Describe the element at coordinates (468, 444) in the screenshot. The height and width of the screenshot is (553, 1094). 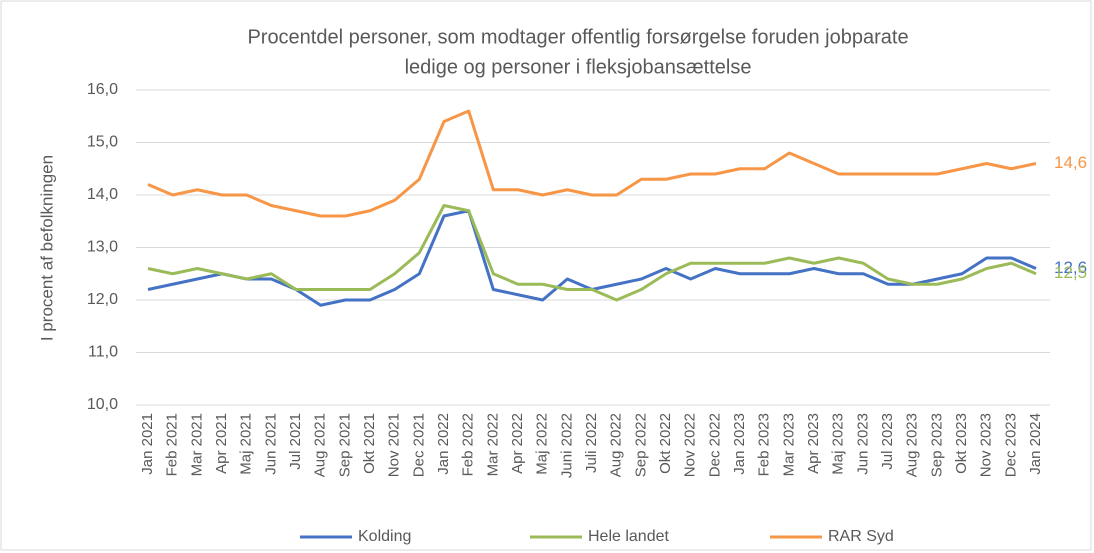
I see `x-tick-label: Feb 2022` at that location.